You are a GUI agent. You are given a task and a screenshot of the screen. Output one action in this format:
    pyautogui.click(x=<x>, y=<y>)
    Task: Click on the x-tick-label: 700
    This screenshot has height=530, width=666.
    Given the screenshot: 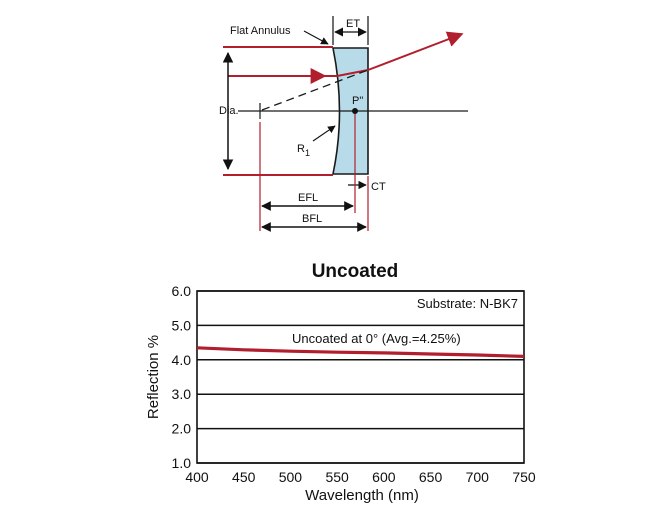 What is the action you would take?
    pyautogui.click(x=478, y=477)
    